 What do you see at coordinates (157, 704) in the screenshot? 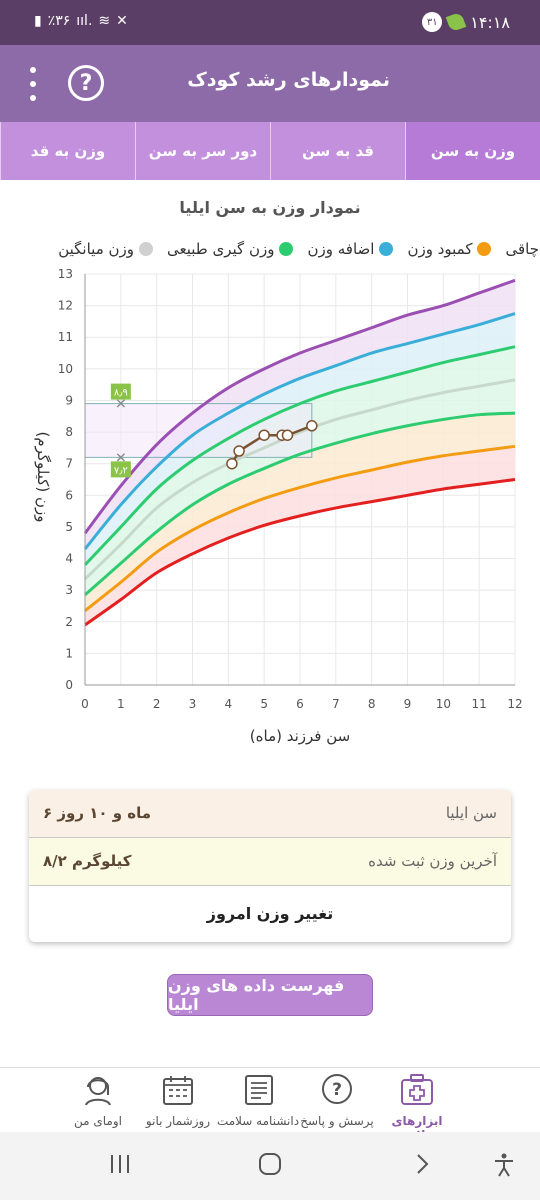
I see `x-tick-label: 2` at bounding box center [157, 704].